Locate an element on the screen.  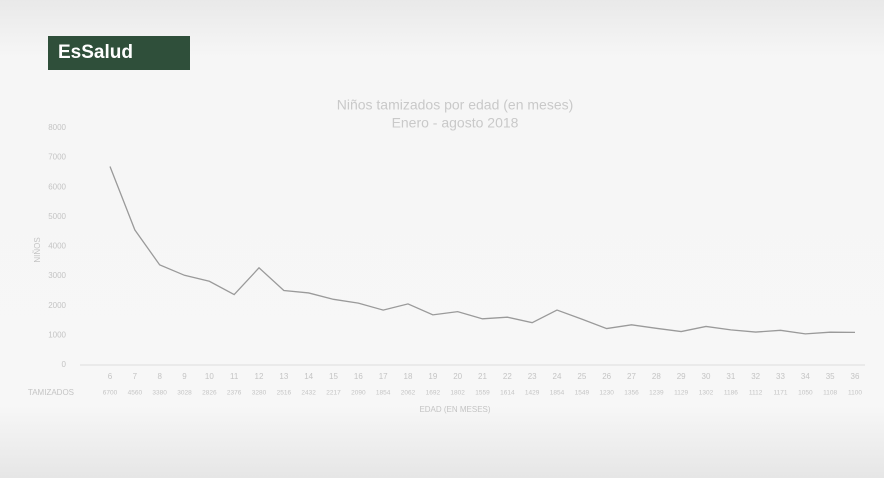
x-tick-label: 35 is located at coordinates (830, 376).